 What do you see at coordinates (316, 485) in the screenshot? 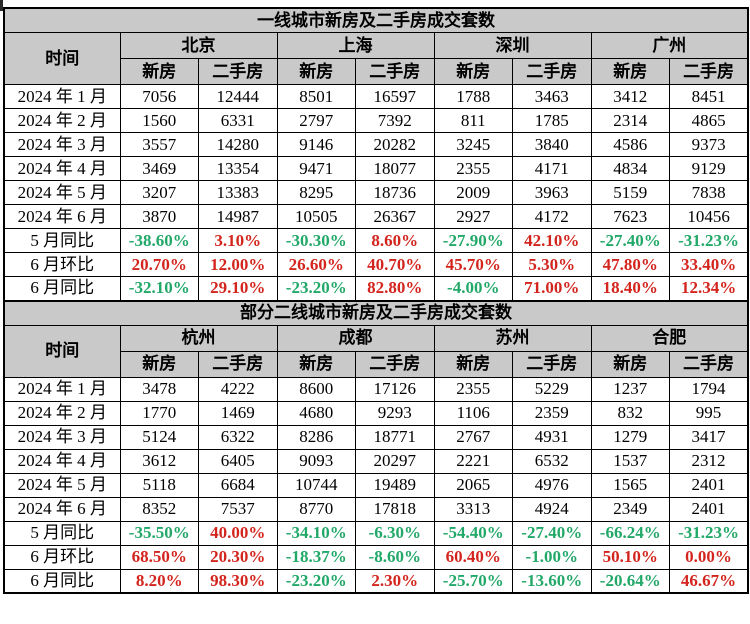
I see `table-cell: 10744` at bounding box center [316, 485].